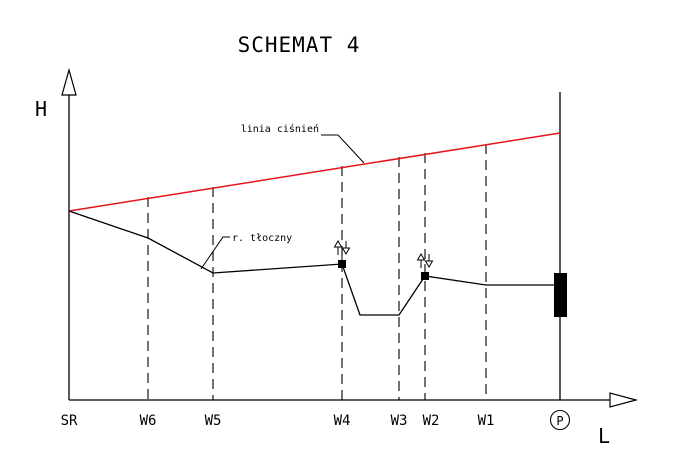 The image size is (681, 465). What do you see at coordinates (303, 143) in the screenshot?
I see `pressure-line-annotation: linia ciśnień` at bounding box center [303, 143].